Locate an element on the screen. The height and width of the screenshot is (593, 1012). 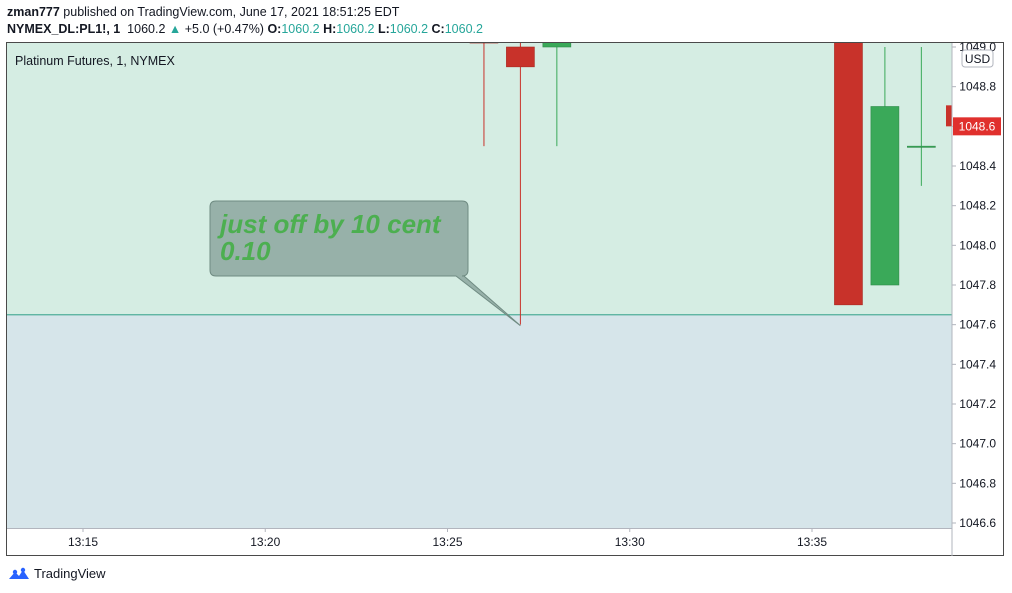
y-tick-label: 1047.8 is located at coordinates (977, 285).